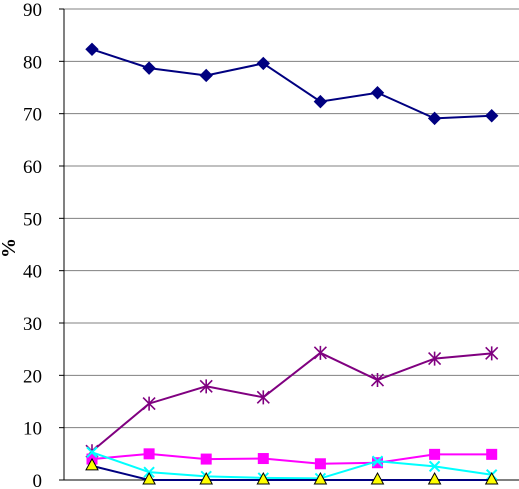  What do you see at coordinates (32, 62) in the screenshot?
I see `y-tick-label: 80` at bounding box center [32, 62].